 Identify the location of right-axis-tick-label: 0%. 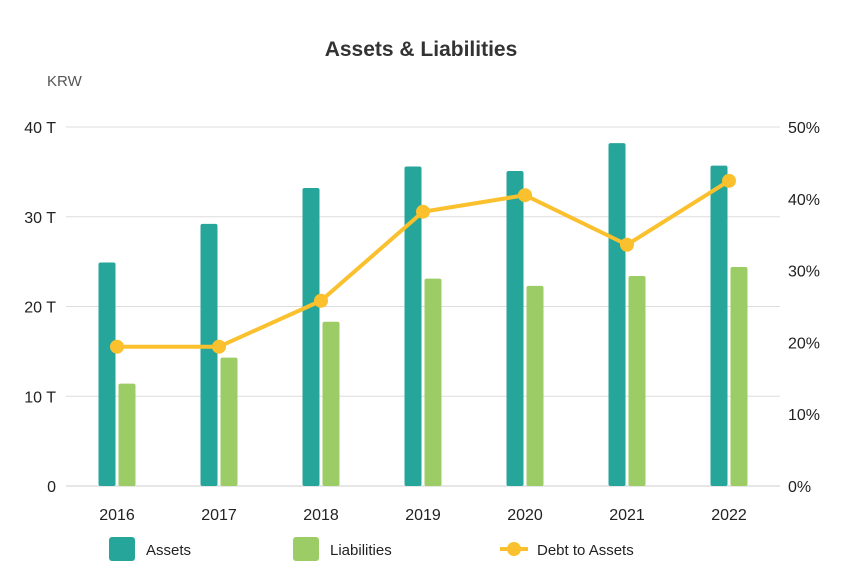
(799, 487).